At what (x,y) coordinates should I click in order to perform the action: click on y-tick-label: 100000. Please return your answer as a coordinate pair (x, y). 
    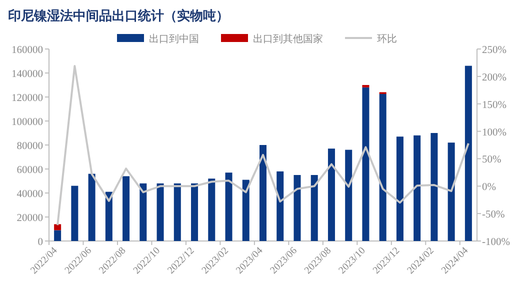
    Looking at the image, I should click on (27, 122).